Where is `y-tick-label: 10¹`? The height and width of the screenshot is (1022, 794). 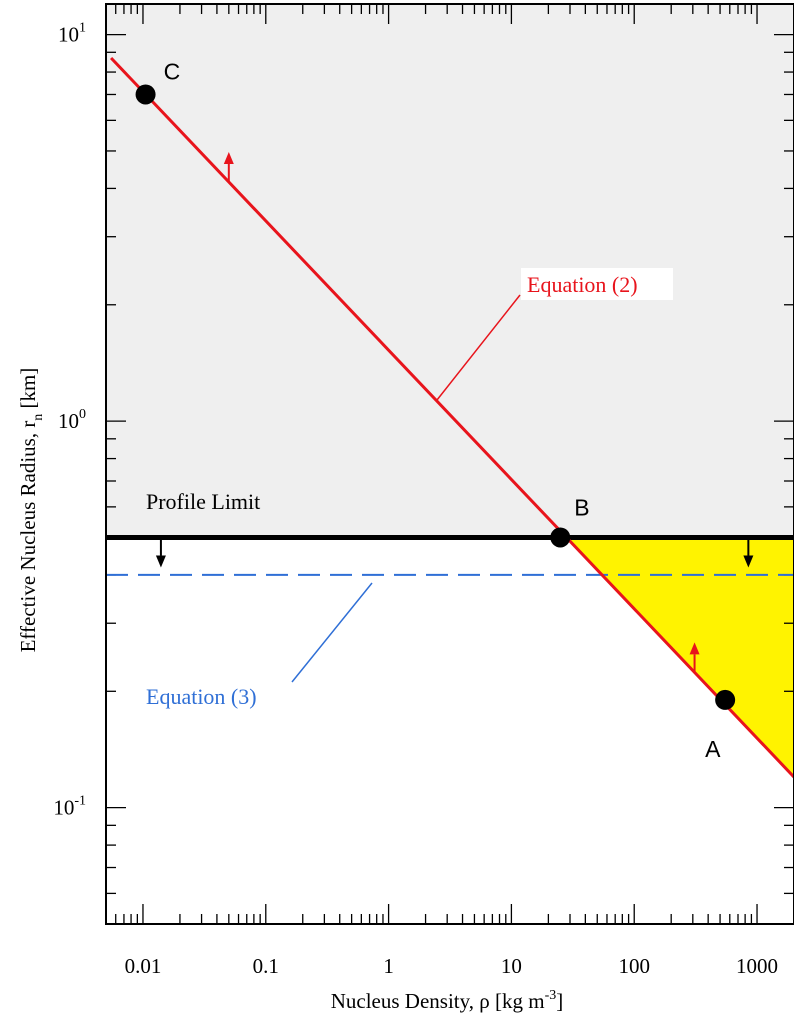 y-tick-label: 10¹ is located at coordinates (72, 34).